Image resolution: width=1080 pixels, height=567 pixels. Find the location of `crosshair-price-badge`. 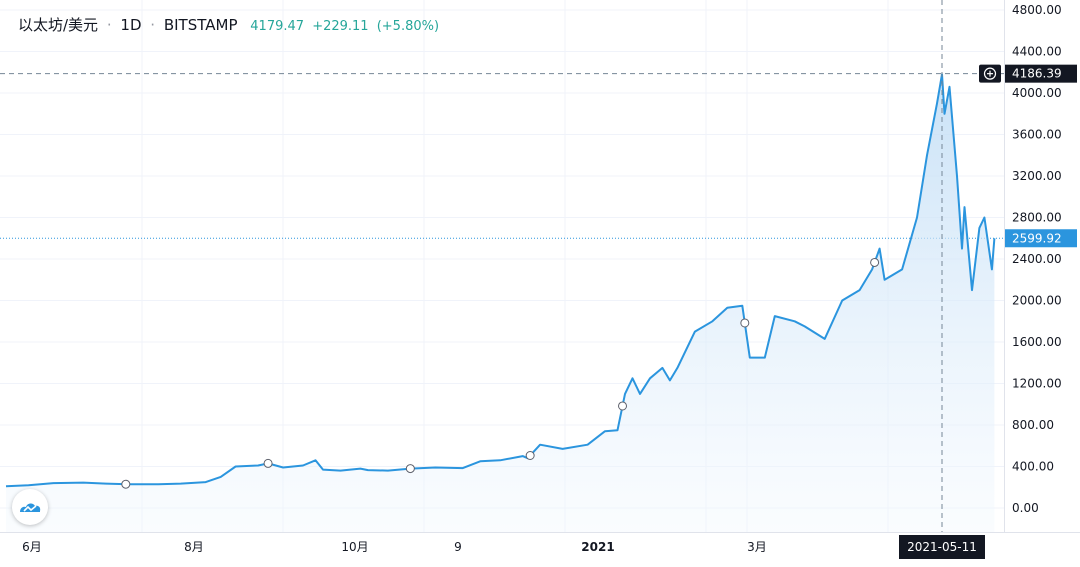

crosshair-price-badge is located at coordinates (1041, 73).